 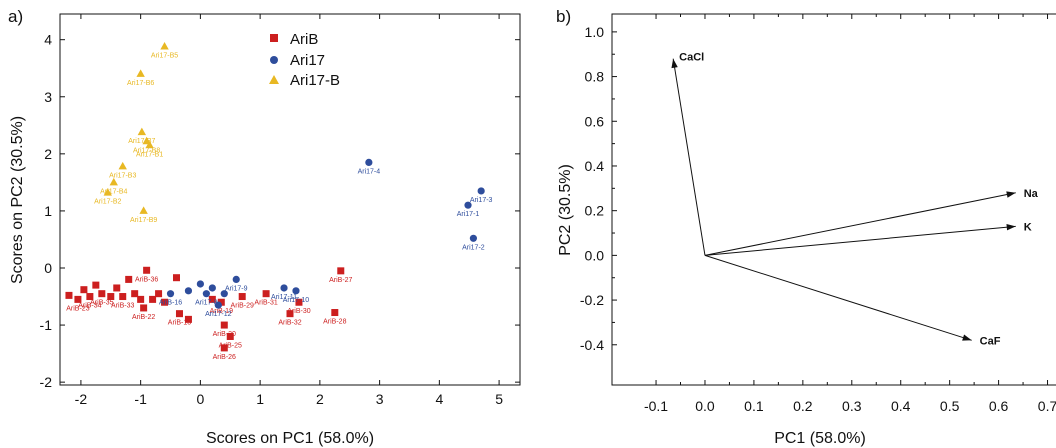 What do you see at coordinates (754, 406) in the screenshot?
I see `x-tick-label-b: 0.1` at bounding box center [754, 406].